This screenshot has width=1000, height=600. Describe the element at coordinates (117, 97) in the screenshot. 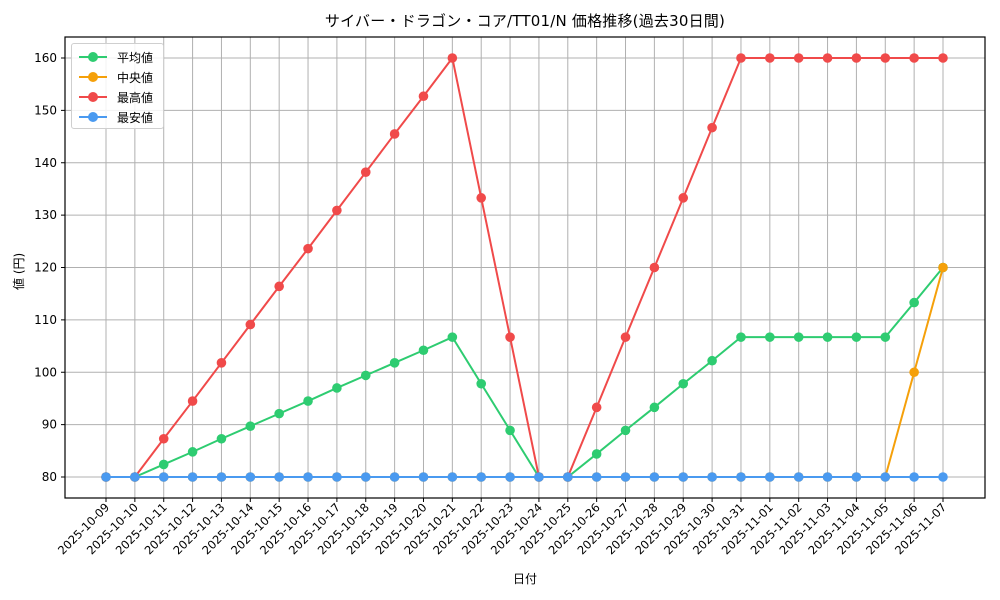

I see `legend-item-max: 最高値` at that location.